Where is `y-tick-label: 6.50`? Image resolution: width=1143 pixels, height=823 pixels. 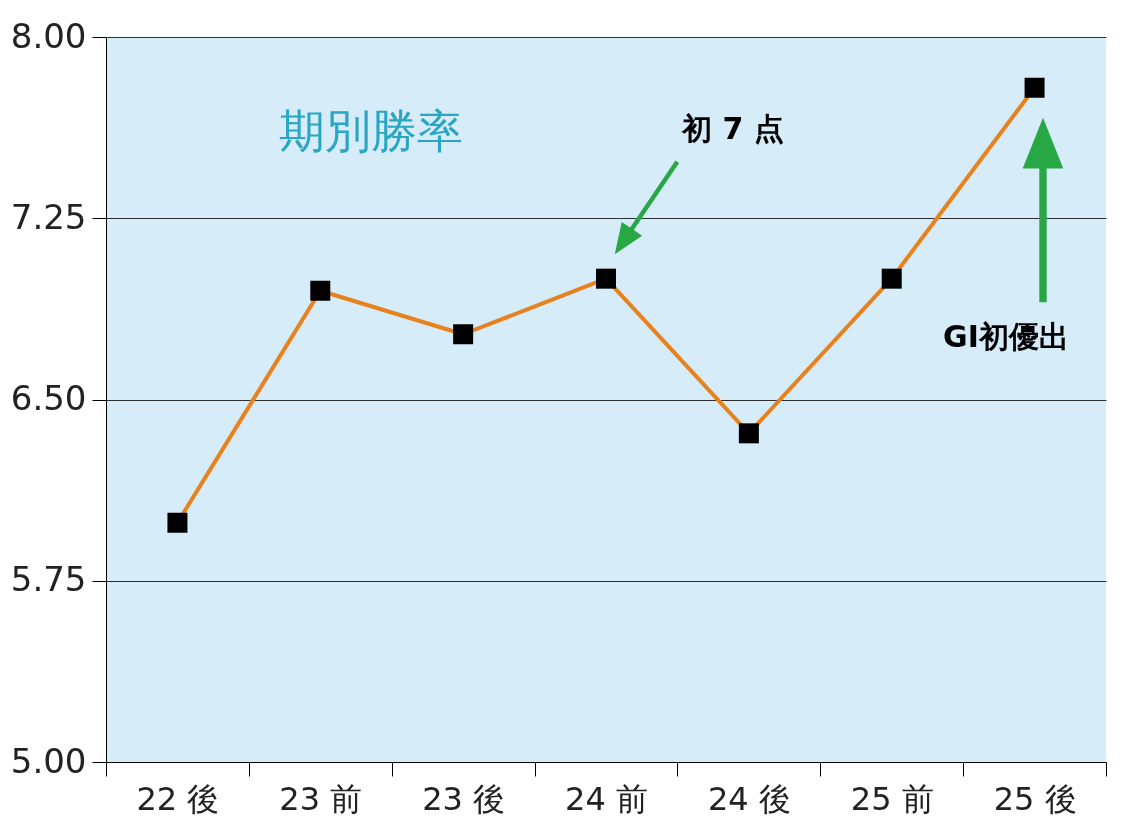 y-tick-label: 6.50 is located at coordinates (48, 398).